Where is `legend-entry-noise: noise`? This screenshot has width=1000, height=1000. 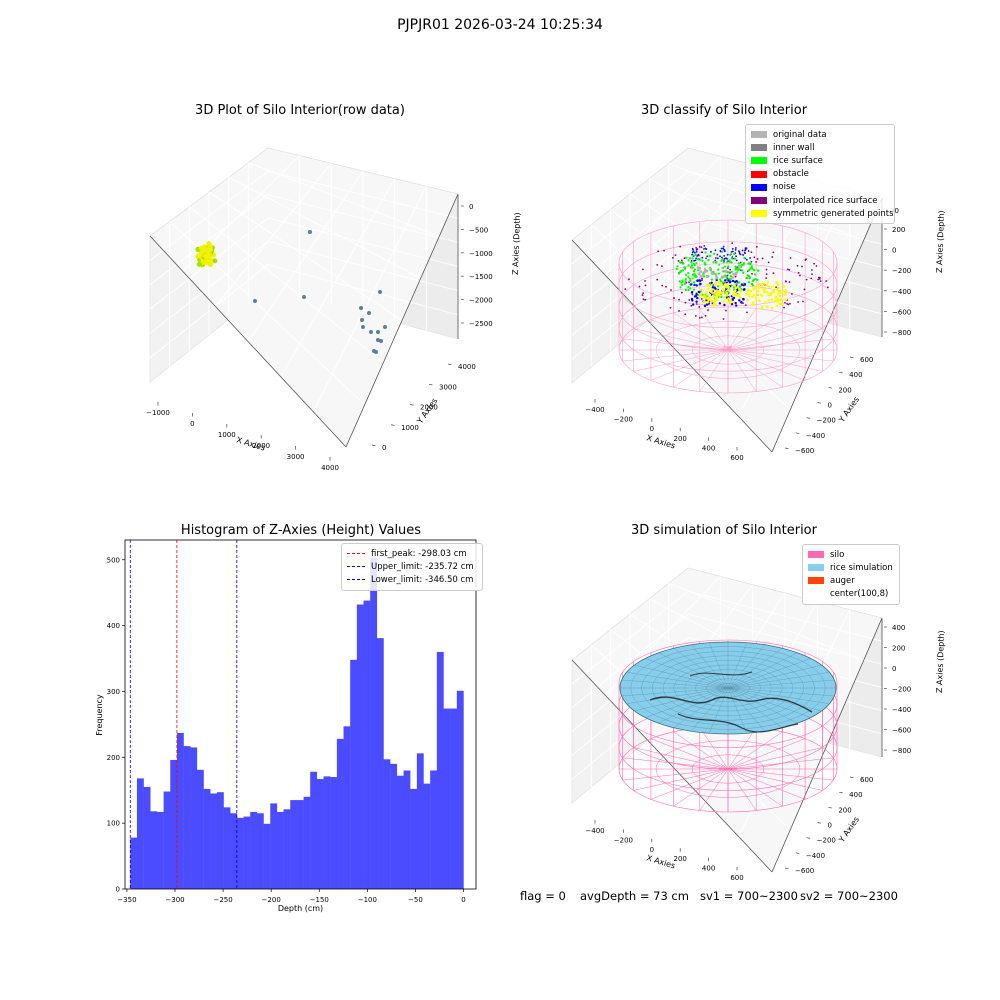
legend-entry-noise: noise is located at coordinates (820, 187).